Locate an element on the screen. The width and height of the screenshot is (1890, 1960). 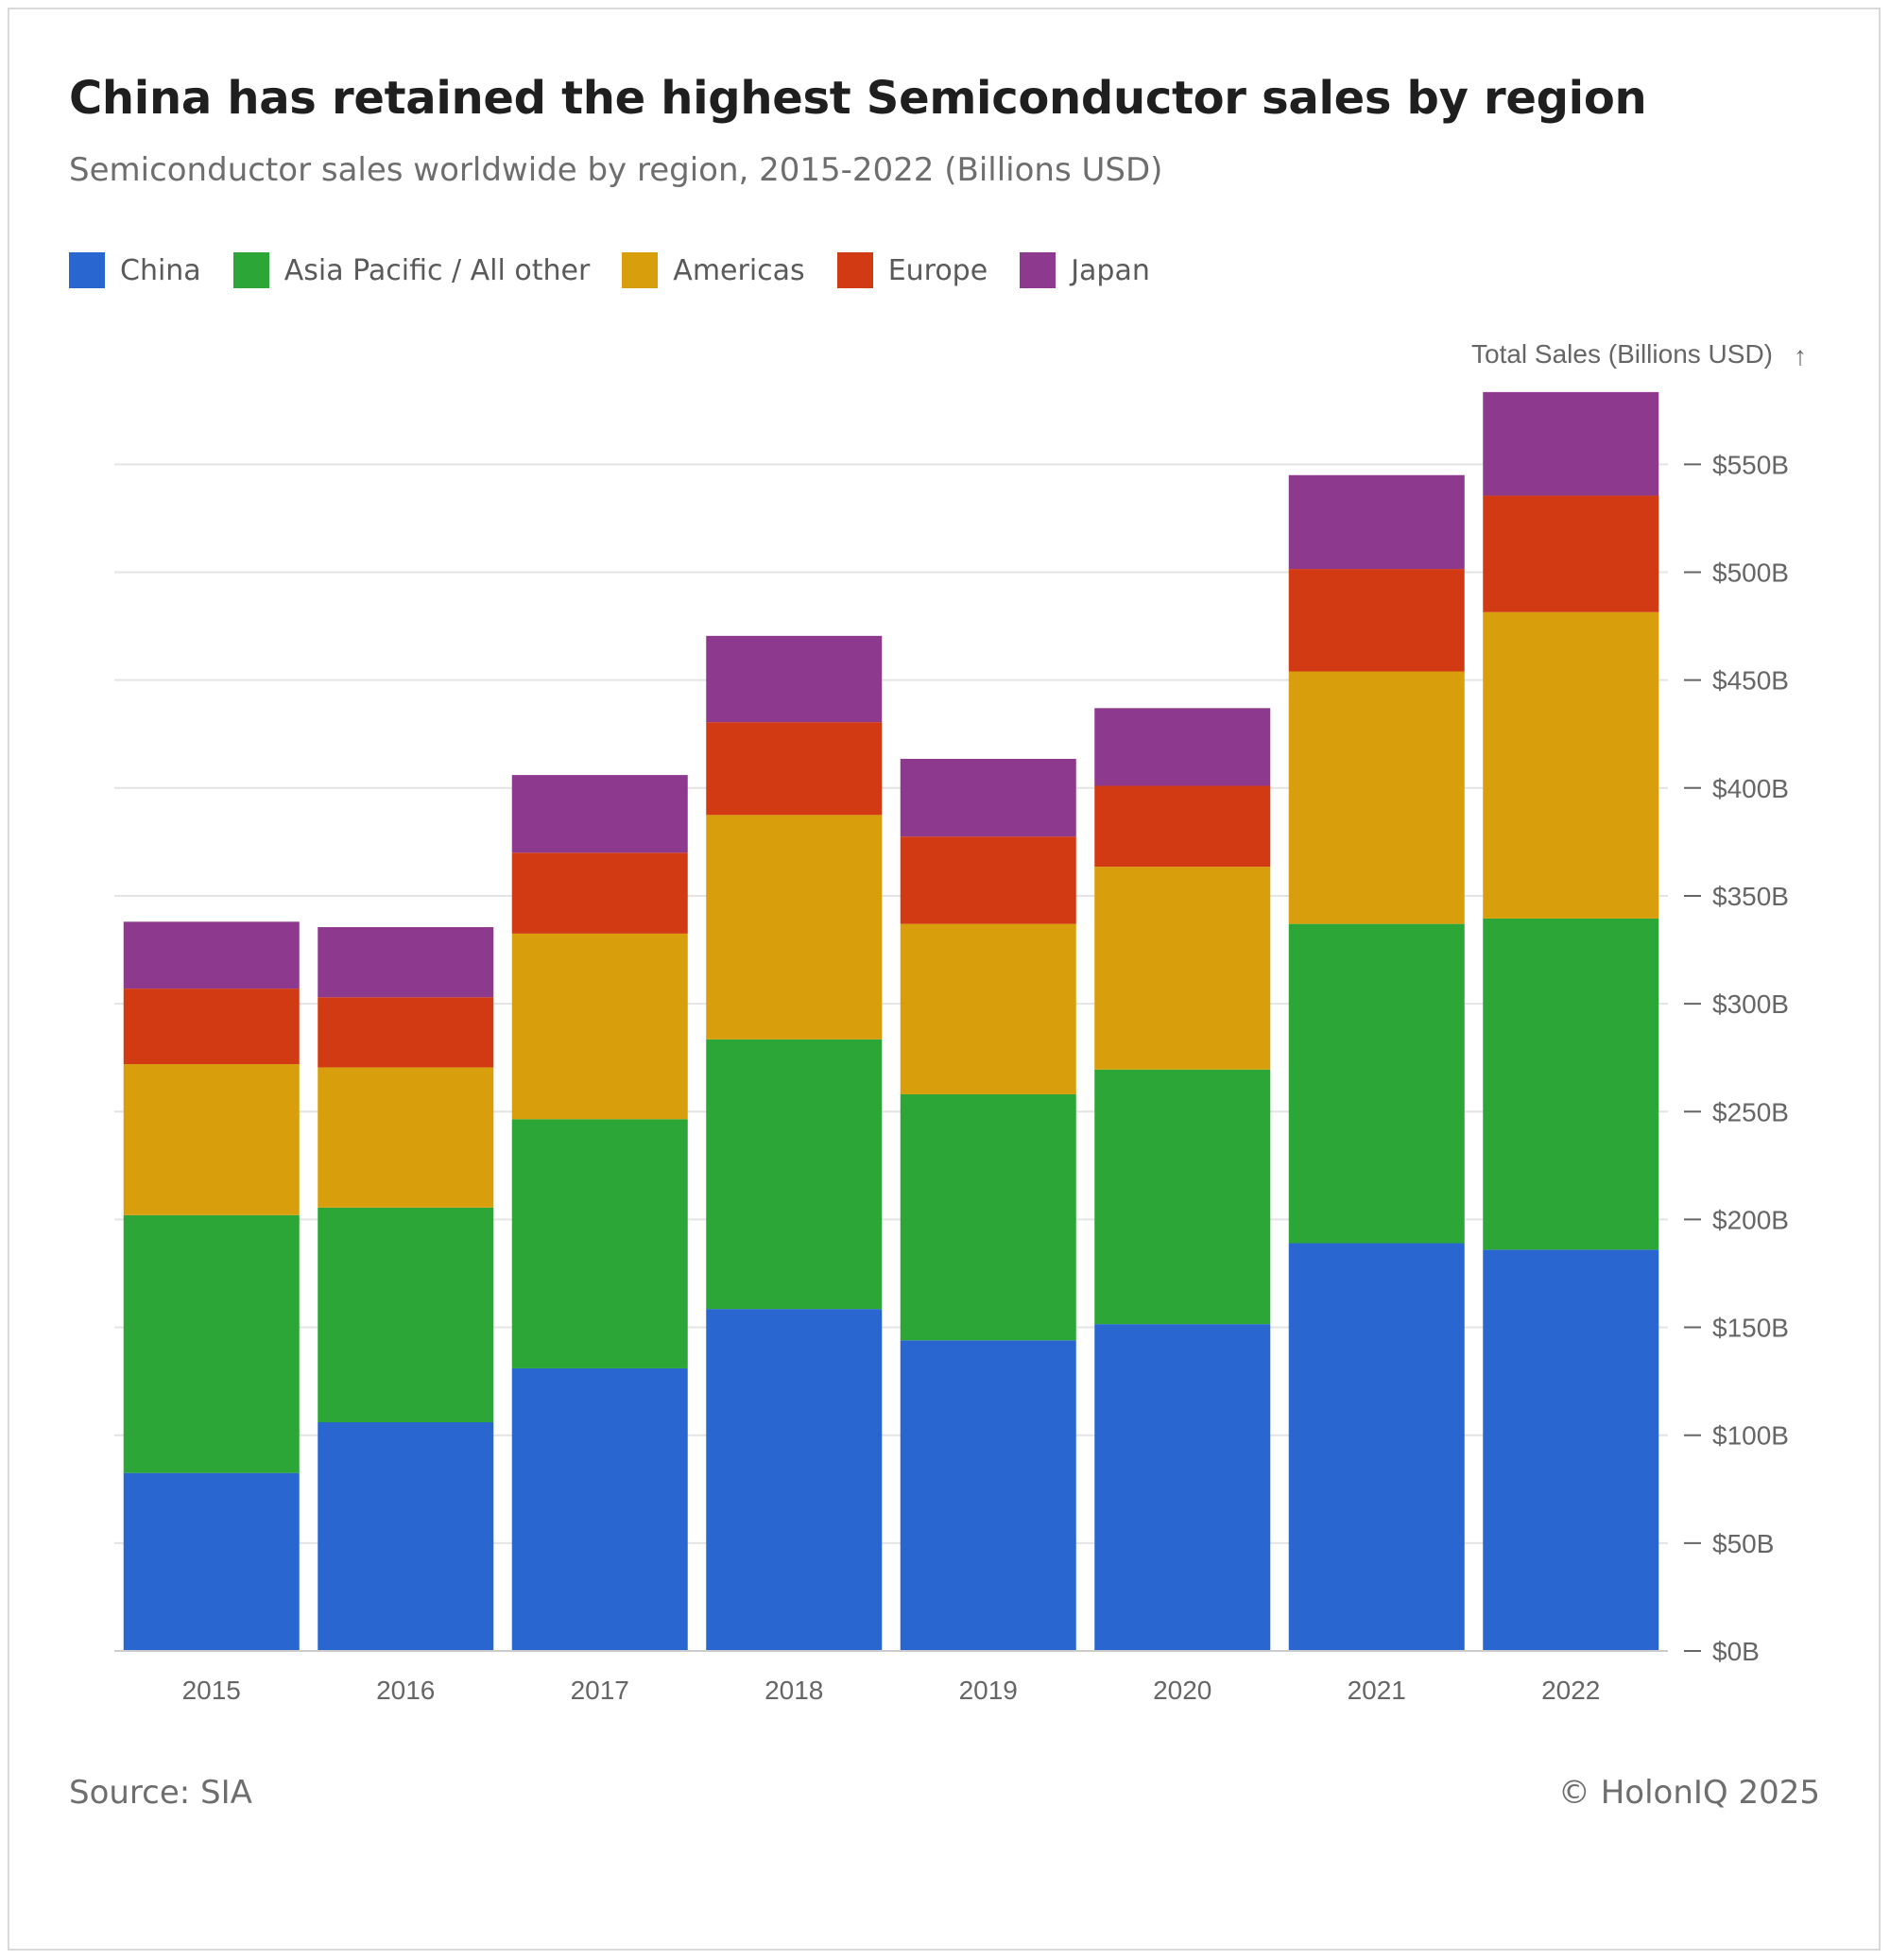
x-tick-label: 2015 is located at coordinates (211, 1690).